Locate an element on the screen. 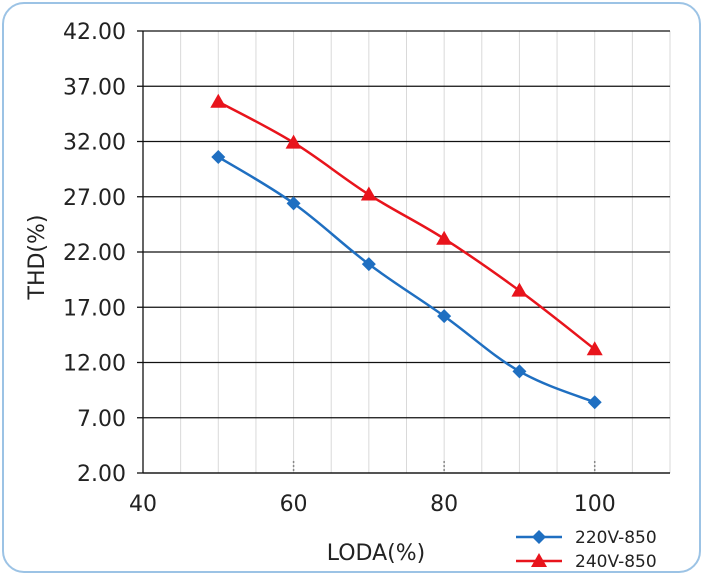 This screenshot has width=705, height=577. x-tick-label: 100 is located at coordinates (595, 504).